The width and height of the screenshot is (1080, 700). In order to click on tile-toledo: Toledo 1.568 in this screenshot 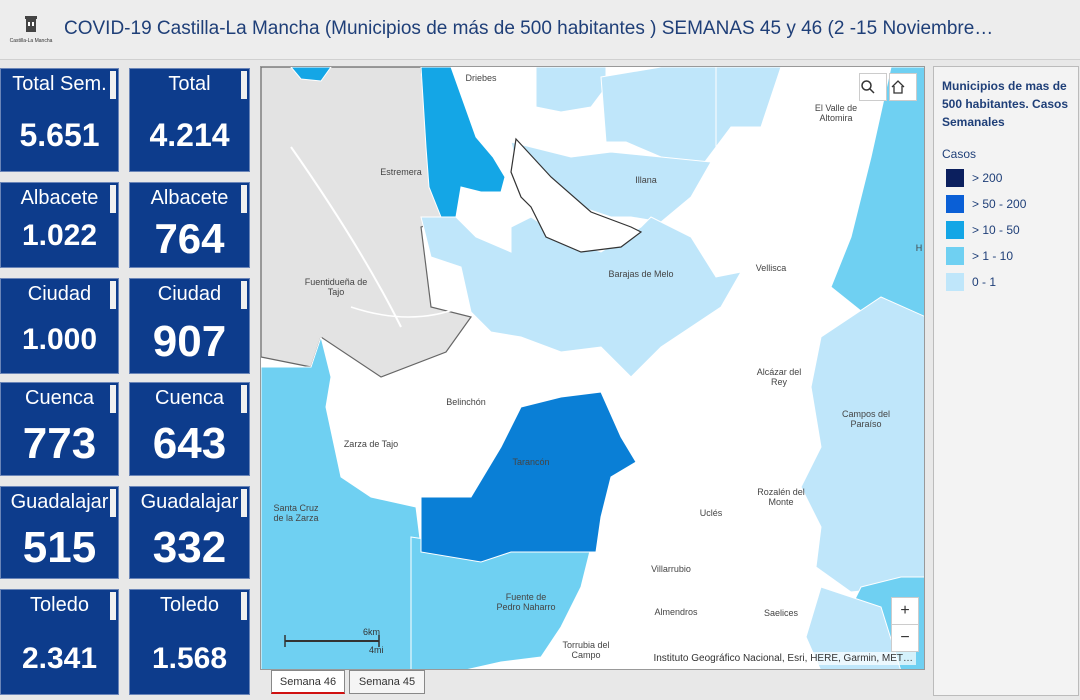, I will do `click(189, 642)`.